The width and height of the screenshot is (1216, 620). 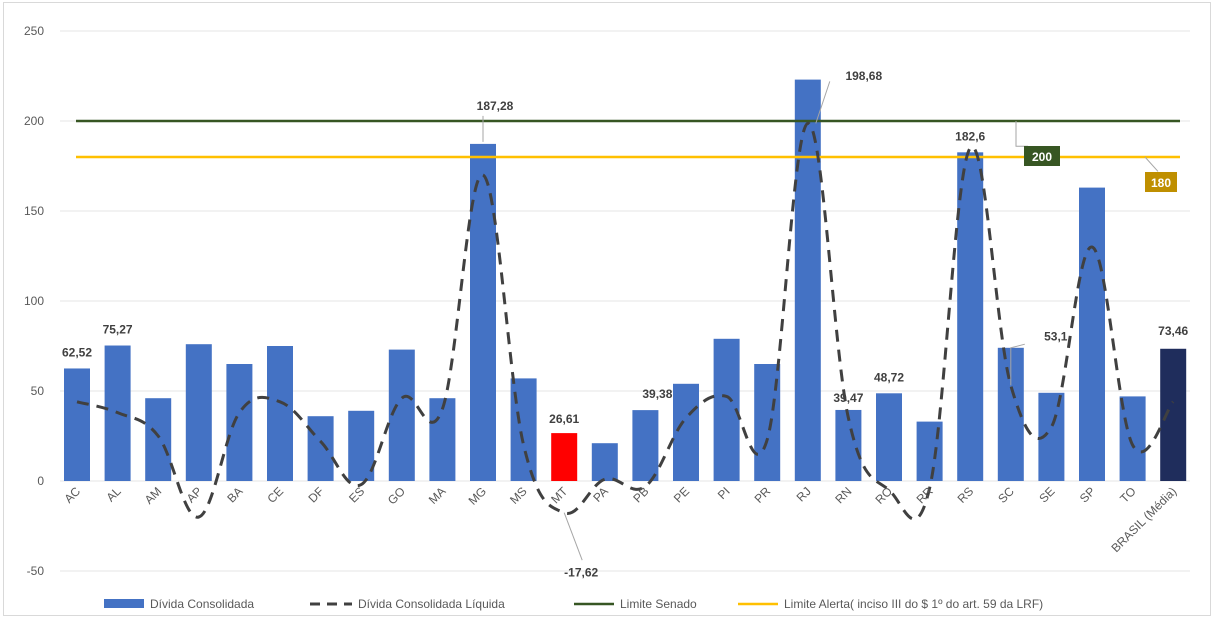 I want to click on x-tick-label: PI, so click(x=724, y=493).